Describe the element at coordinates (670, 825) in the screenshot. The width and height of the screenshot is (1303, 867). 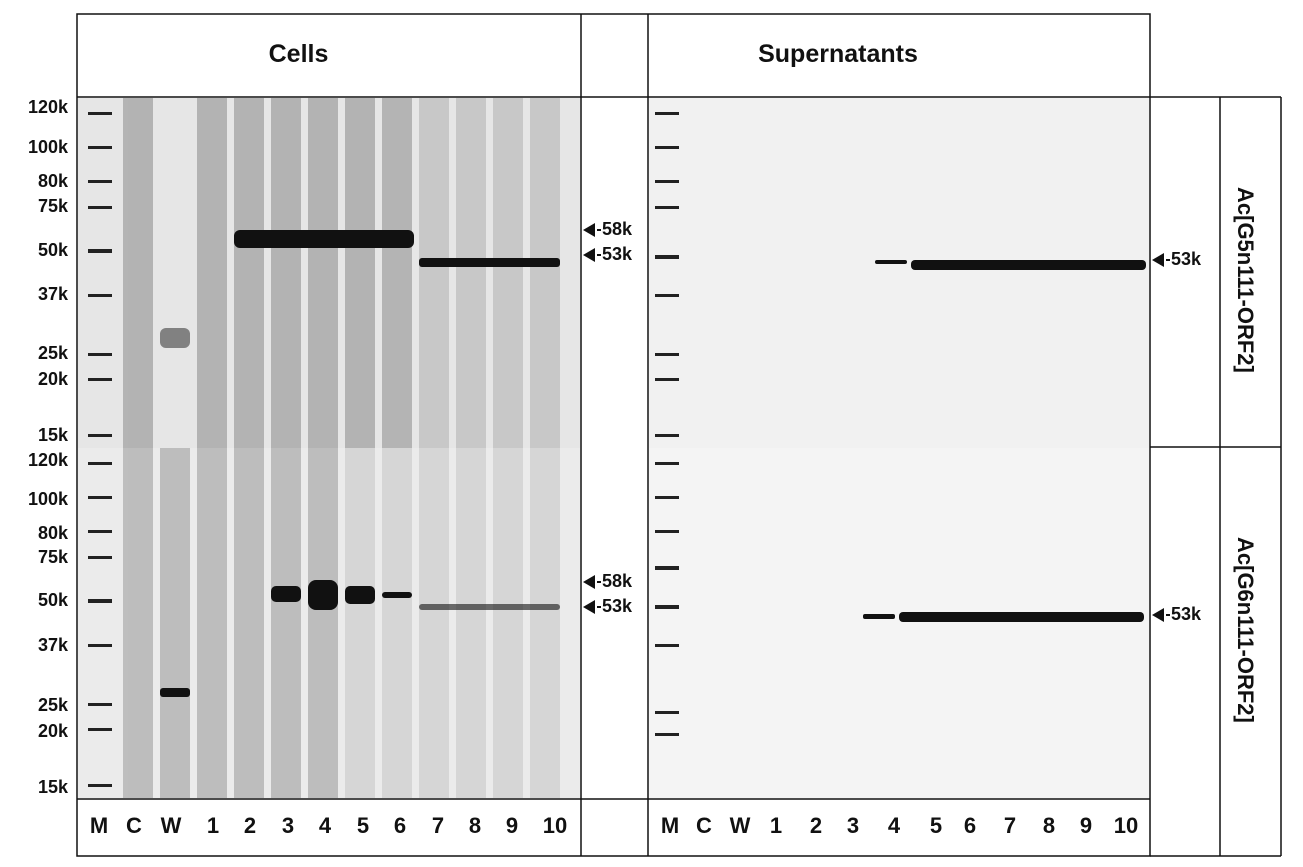
I see `lane-label-supernatants: M` at that location.